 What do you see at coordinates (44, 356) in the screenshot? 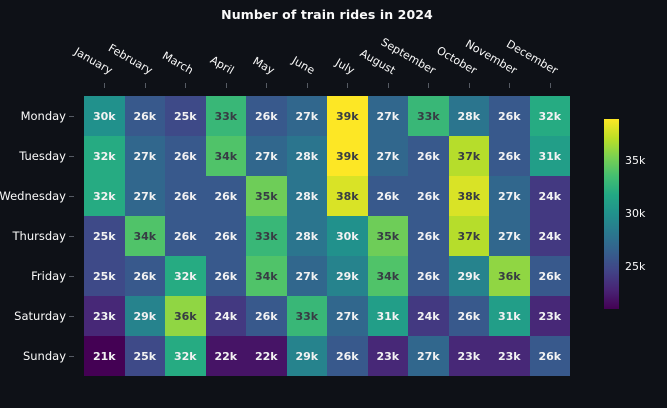
I see `y-tick-label-sunday: Sunday` at bounding box center [44, 356].